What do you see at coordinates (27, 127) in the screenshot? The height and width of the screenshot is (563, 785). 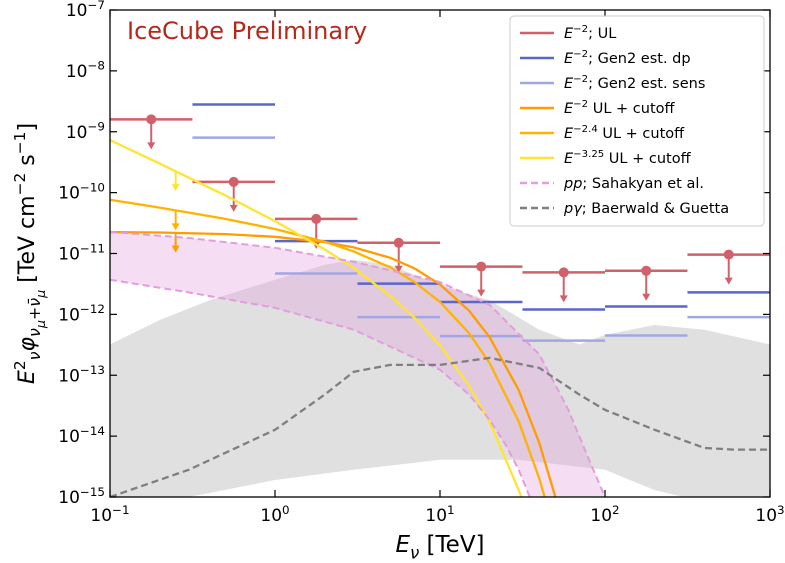 I see `y-axis-label-part: ]` at bounding box center [27, 127].